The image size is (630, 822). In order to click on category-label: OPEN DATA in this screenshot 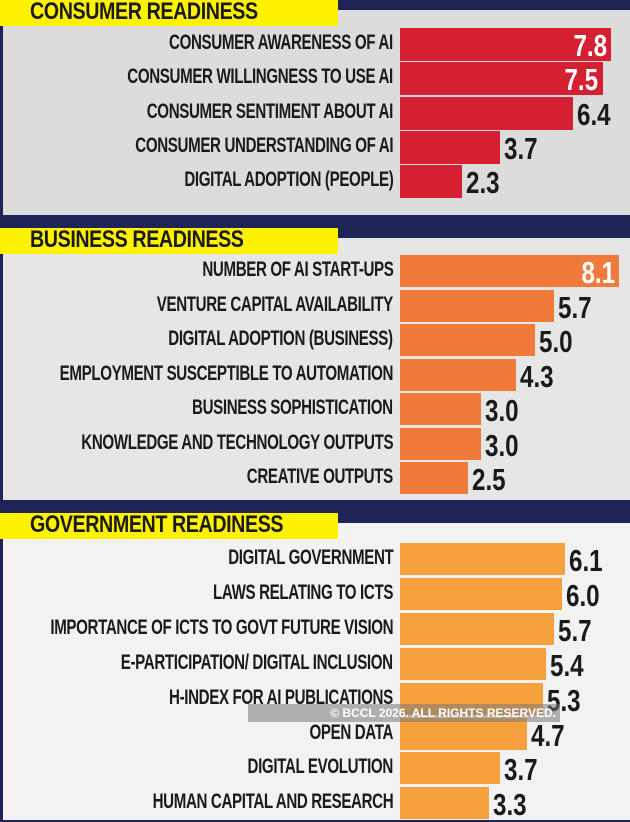, I will do `click(351, 732)`.